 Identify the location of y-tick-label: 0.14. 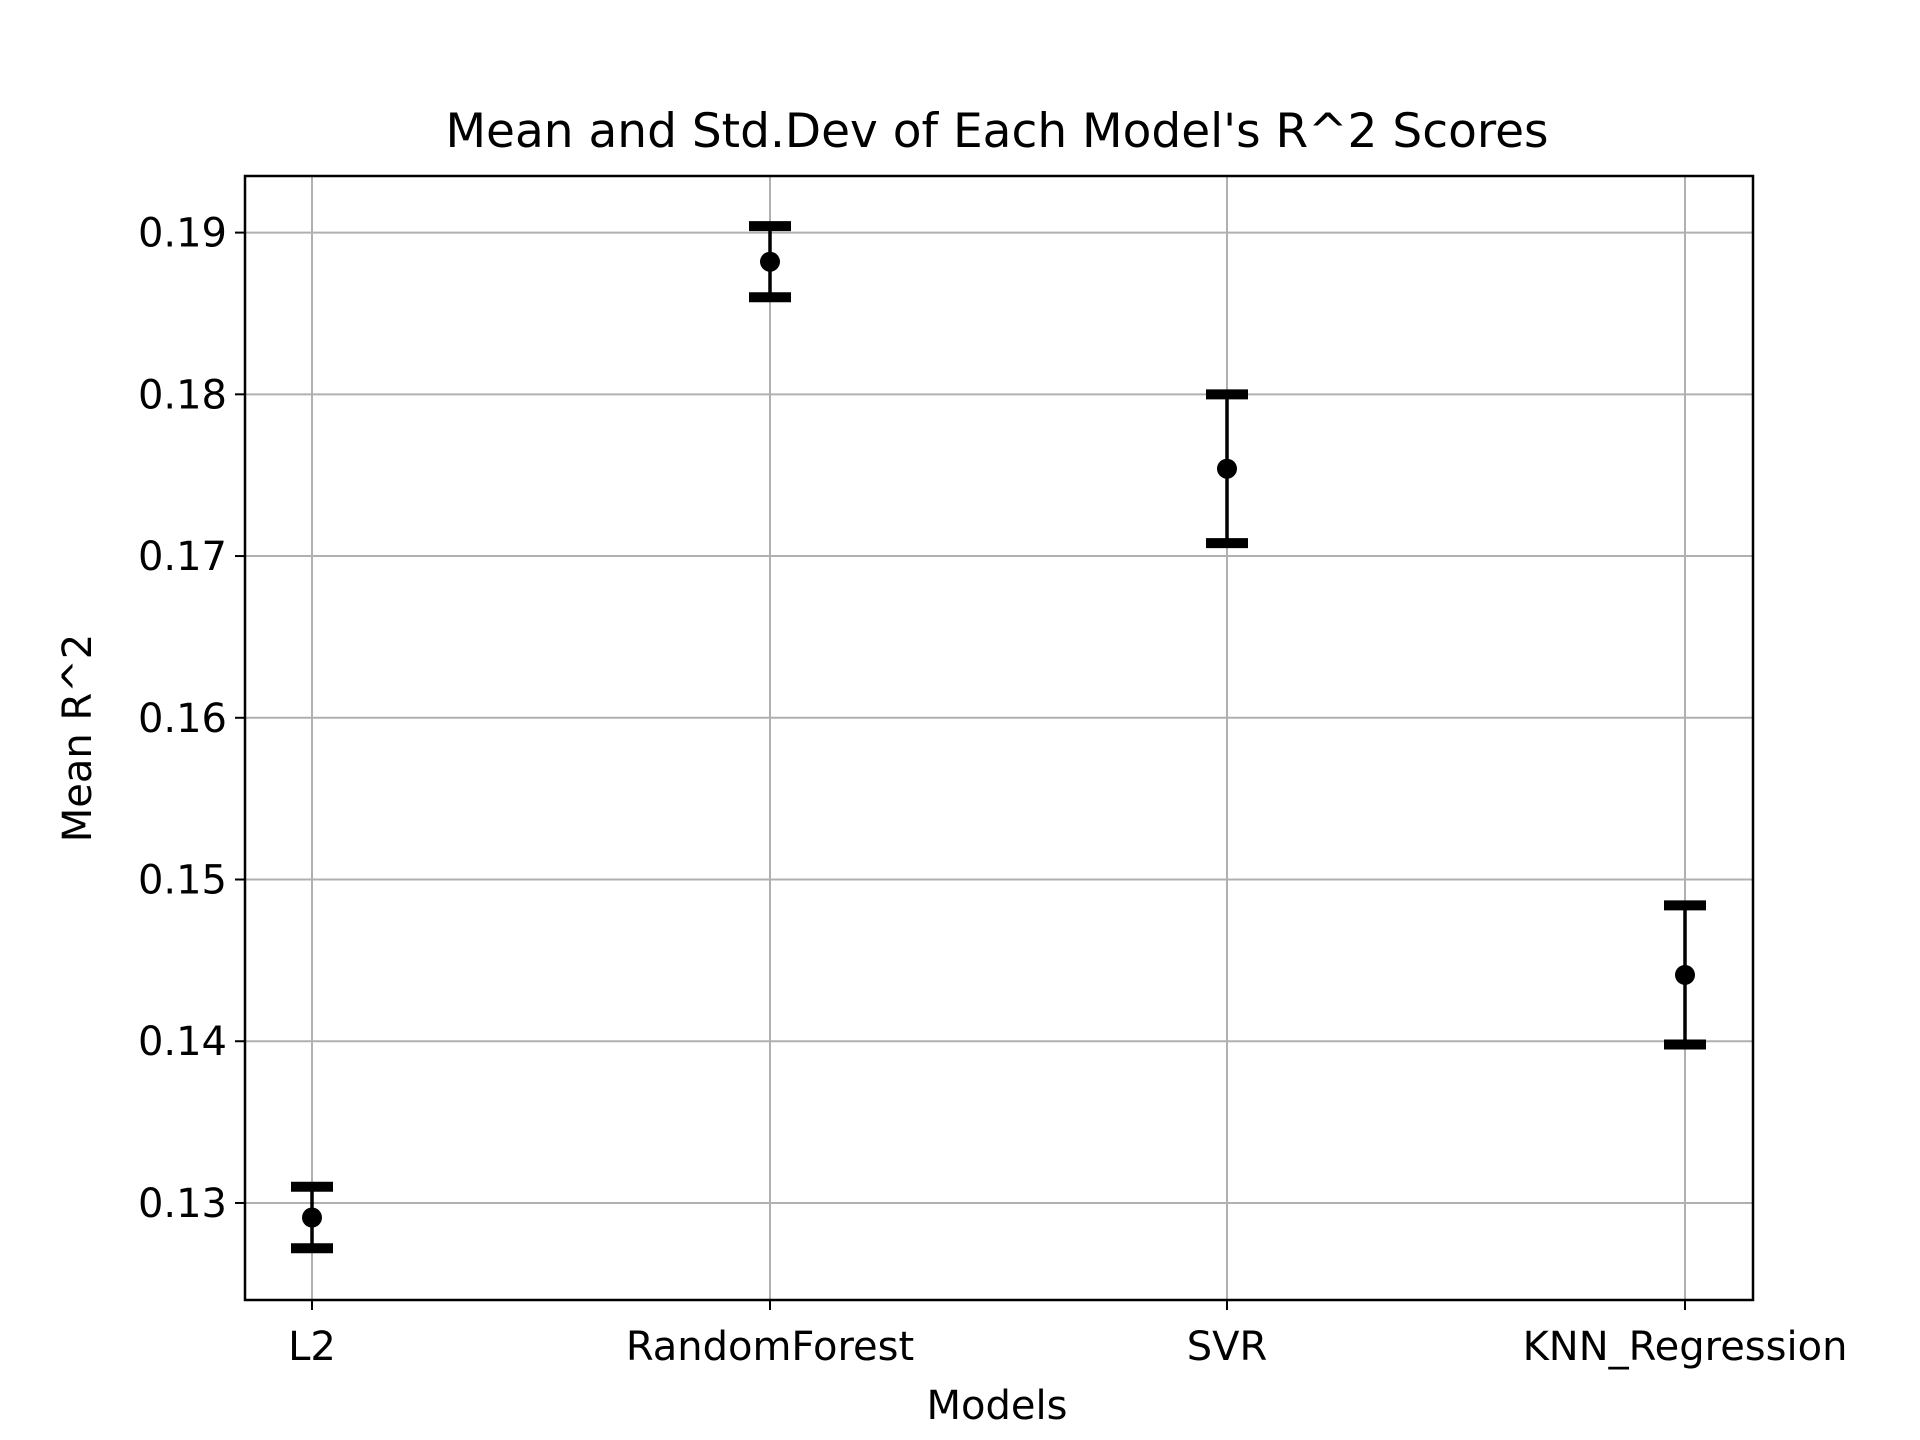
(182, 1042).